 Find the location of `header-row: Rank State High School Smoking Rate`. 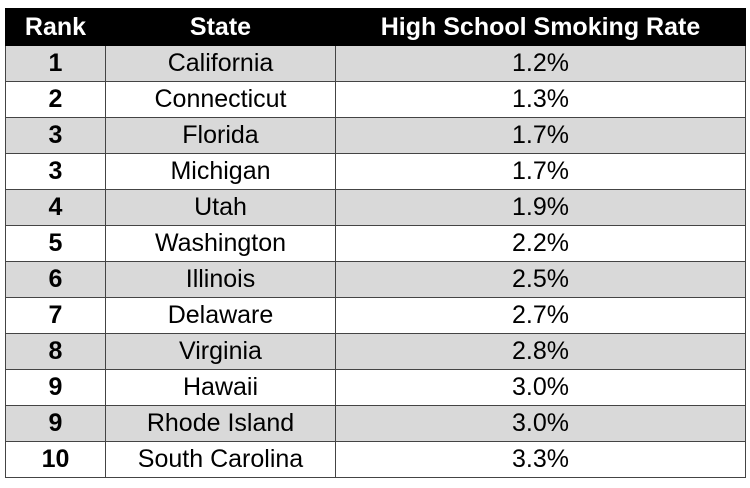

header-row: Rank State High School Smoking Rate is located at coordinates (375, 27).